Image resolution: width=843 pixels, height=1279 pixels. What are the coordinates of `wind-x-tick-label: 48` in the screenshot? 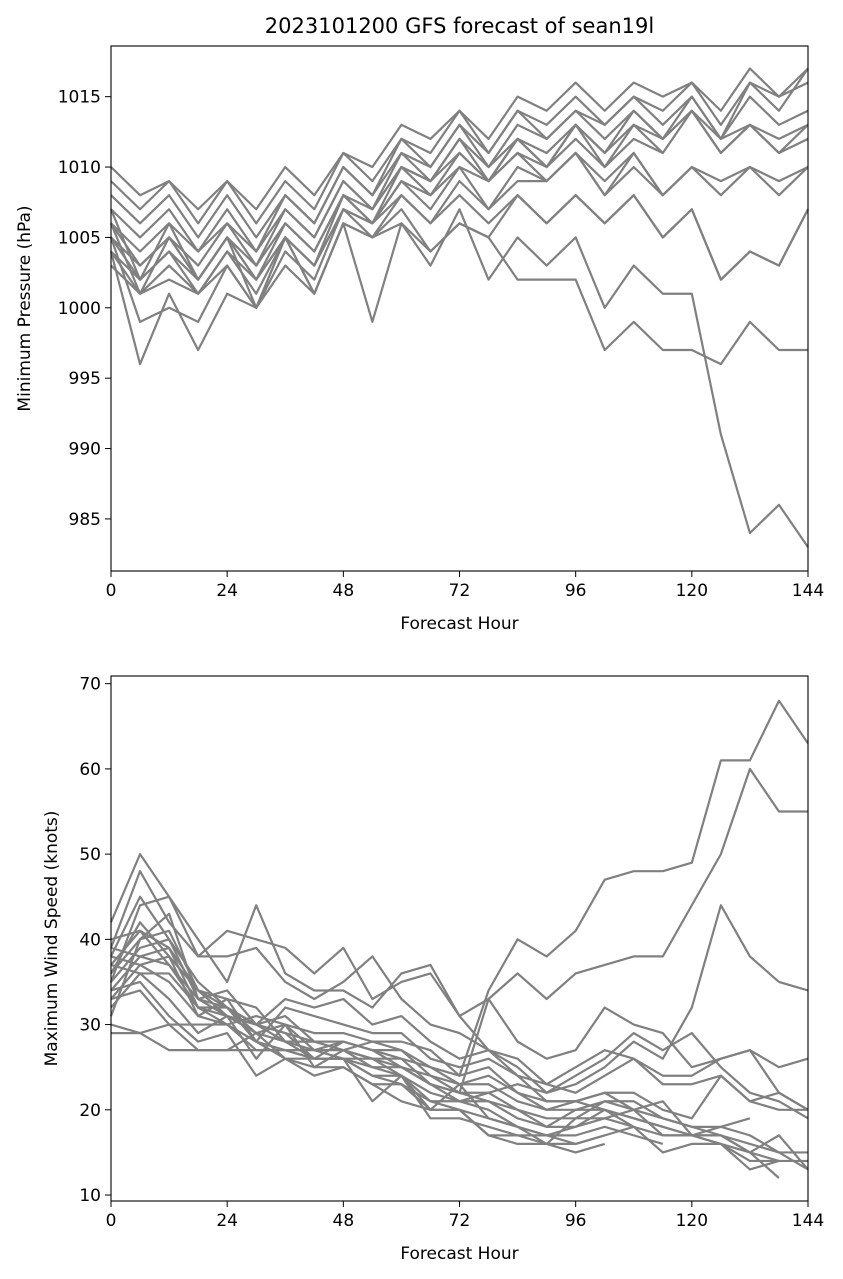 It's located at (344, 1221).